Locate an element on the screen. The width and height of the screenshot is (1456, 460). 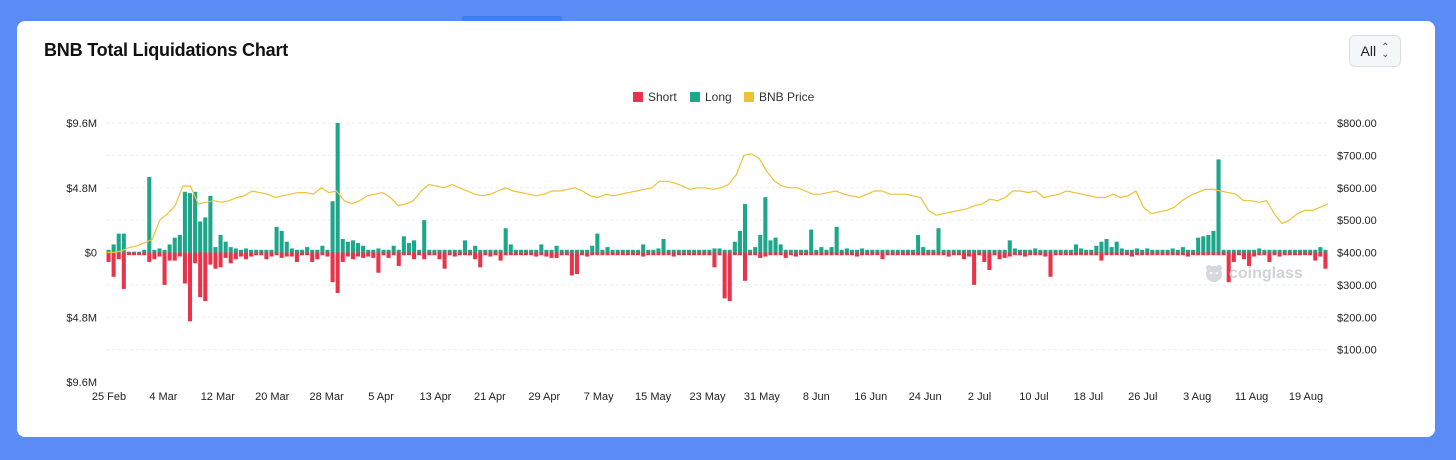
legend-price-label: BNB Price is located at coordinates (787, 97).